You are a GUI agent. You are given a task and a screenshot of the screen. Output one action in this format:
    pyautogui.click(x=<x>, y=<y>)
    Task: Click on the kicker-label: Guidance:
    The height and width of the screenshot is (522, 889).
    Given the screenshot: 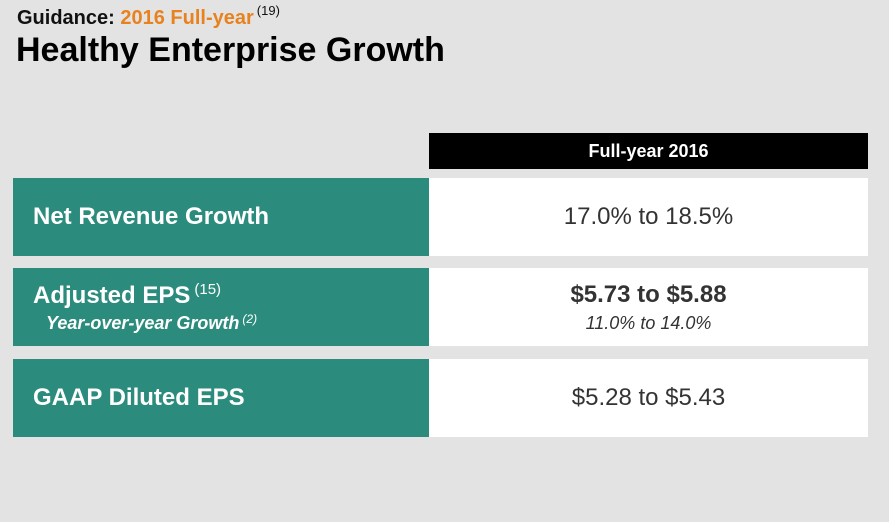 What is the action you would take?
    pyautogui.click(x=66, y=18)
    